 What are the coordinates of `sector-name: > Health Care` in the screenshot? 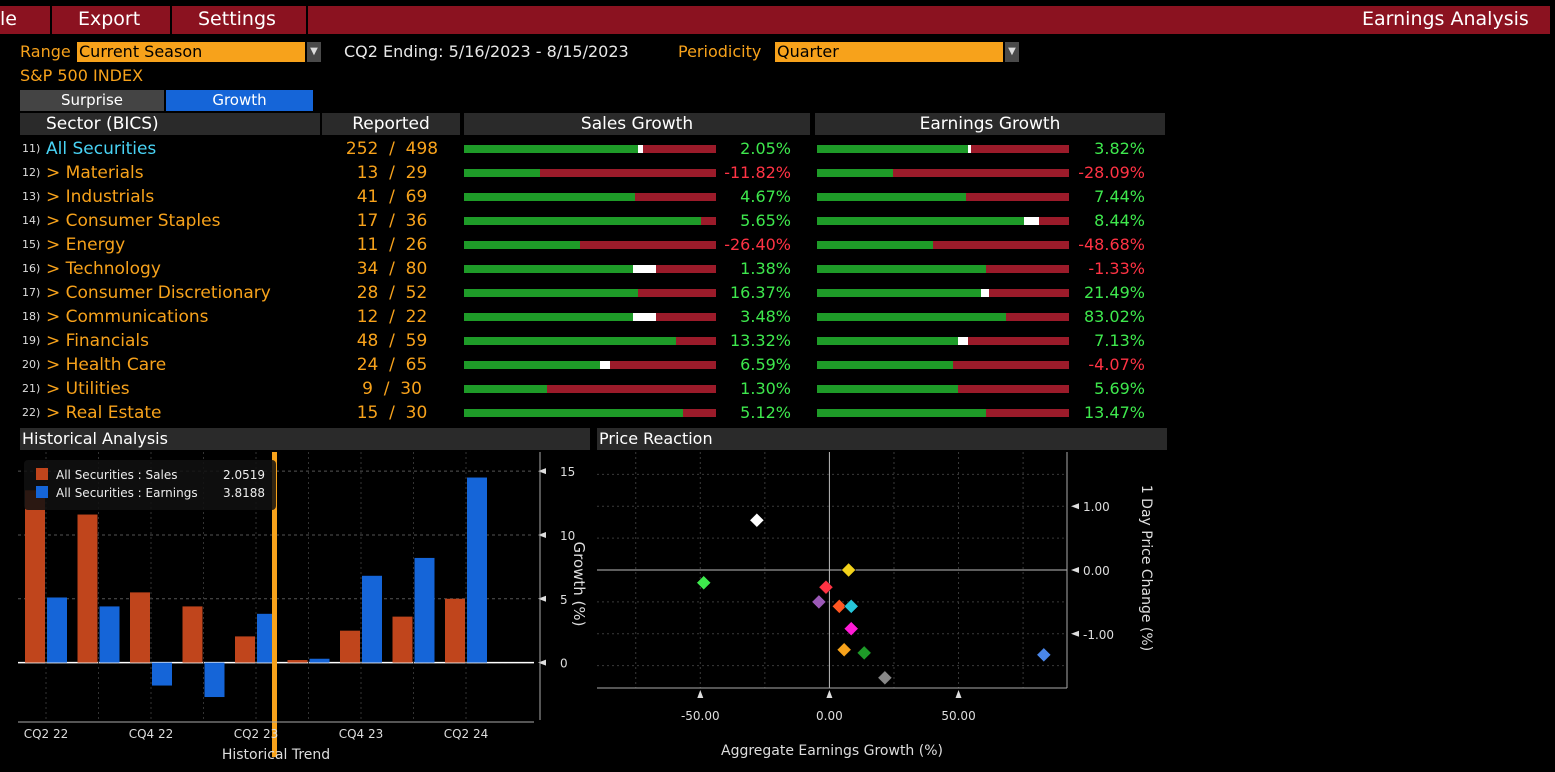 It's located at (106, 365).